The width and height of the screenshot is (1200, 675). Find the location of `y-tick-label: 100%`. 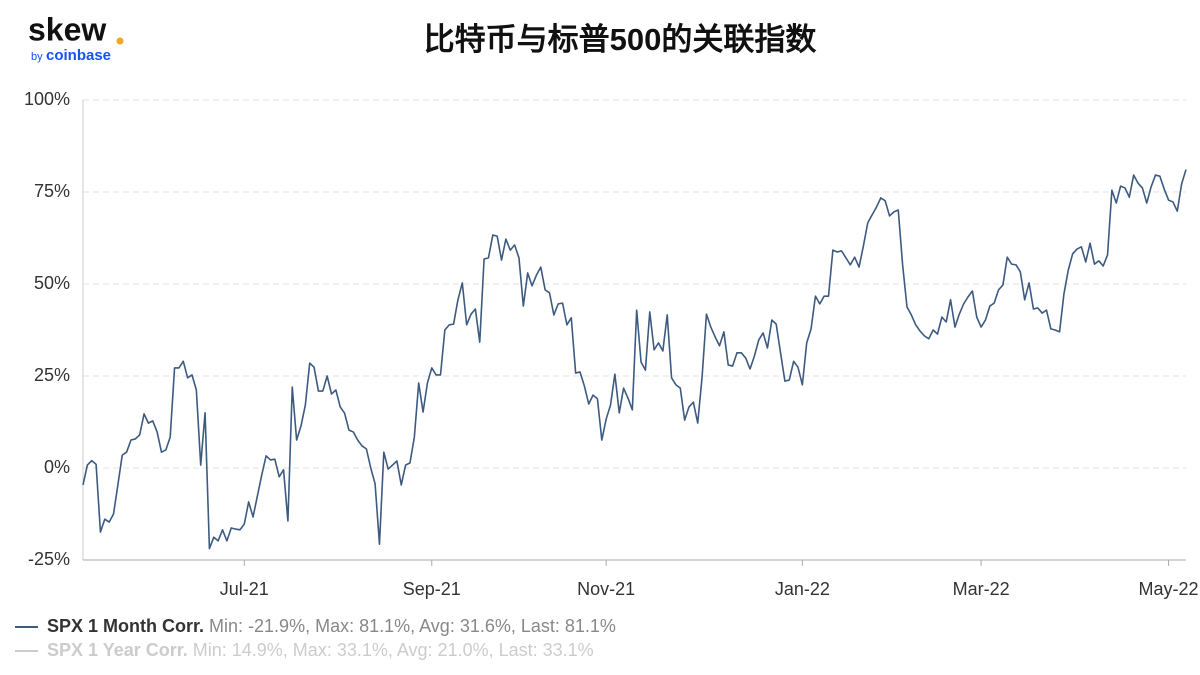

y-tick-label: 100% is located at coordinates (47, 99).